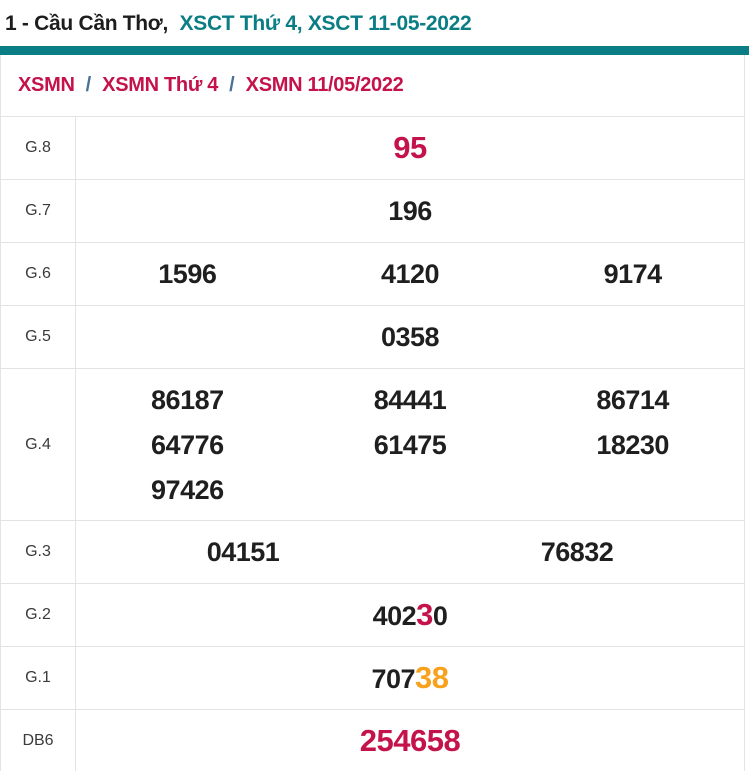  I want to click on breadcrumb-link-3: XSMN 11/05/2022, so click(324, 85).